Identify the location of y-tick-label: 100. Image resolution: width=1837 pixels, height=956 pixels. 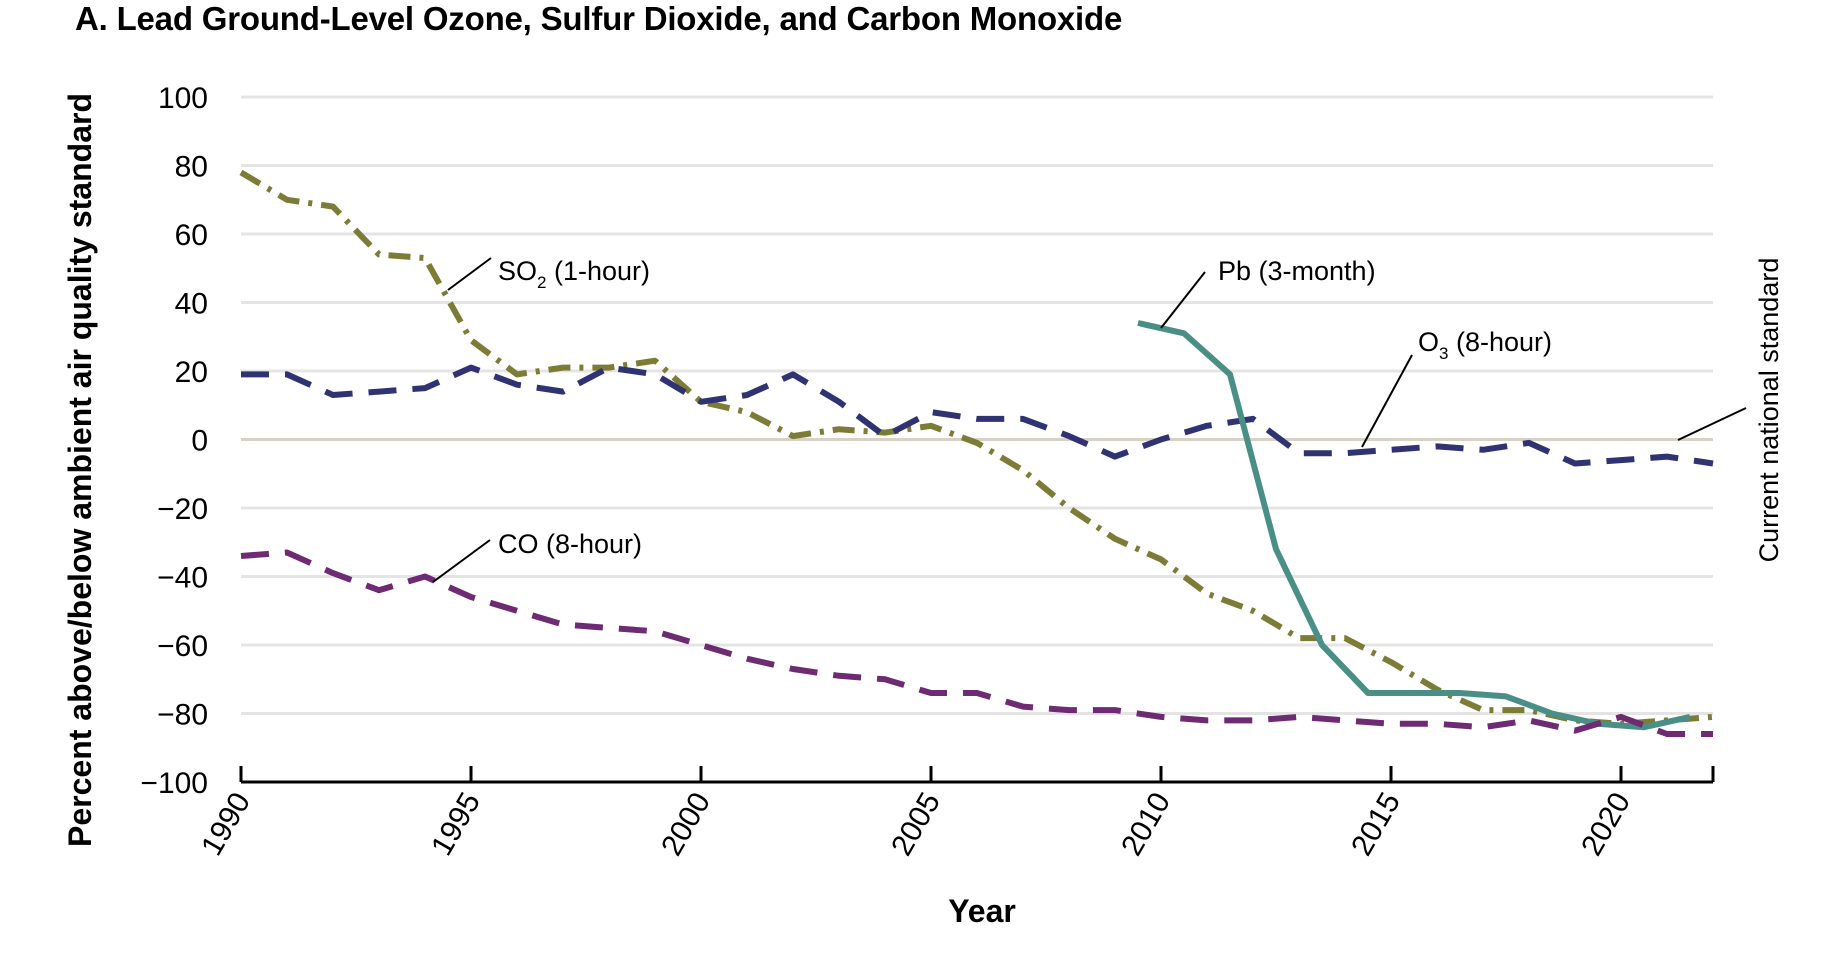
(183, 98).